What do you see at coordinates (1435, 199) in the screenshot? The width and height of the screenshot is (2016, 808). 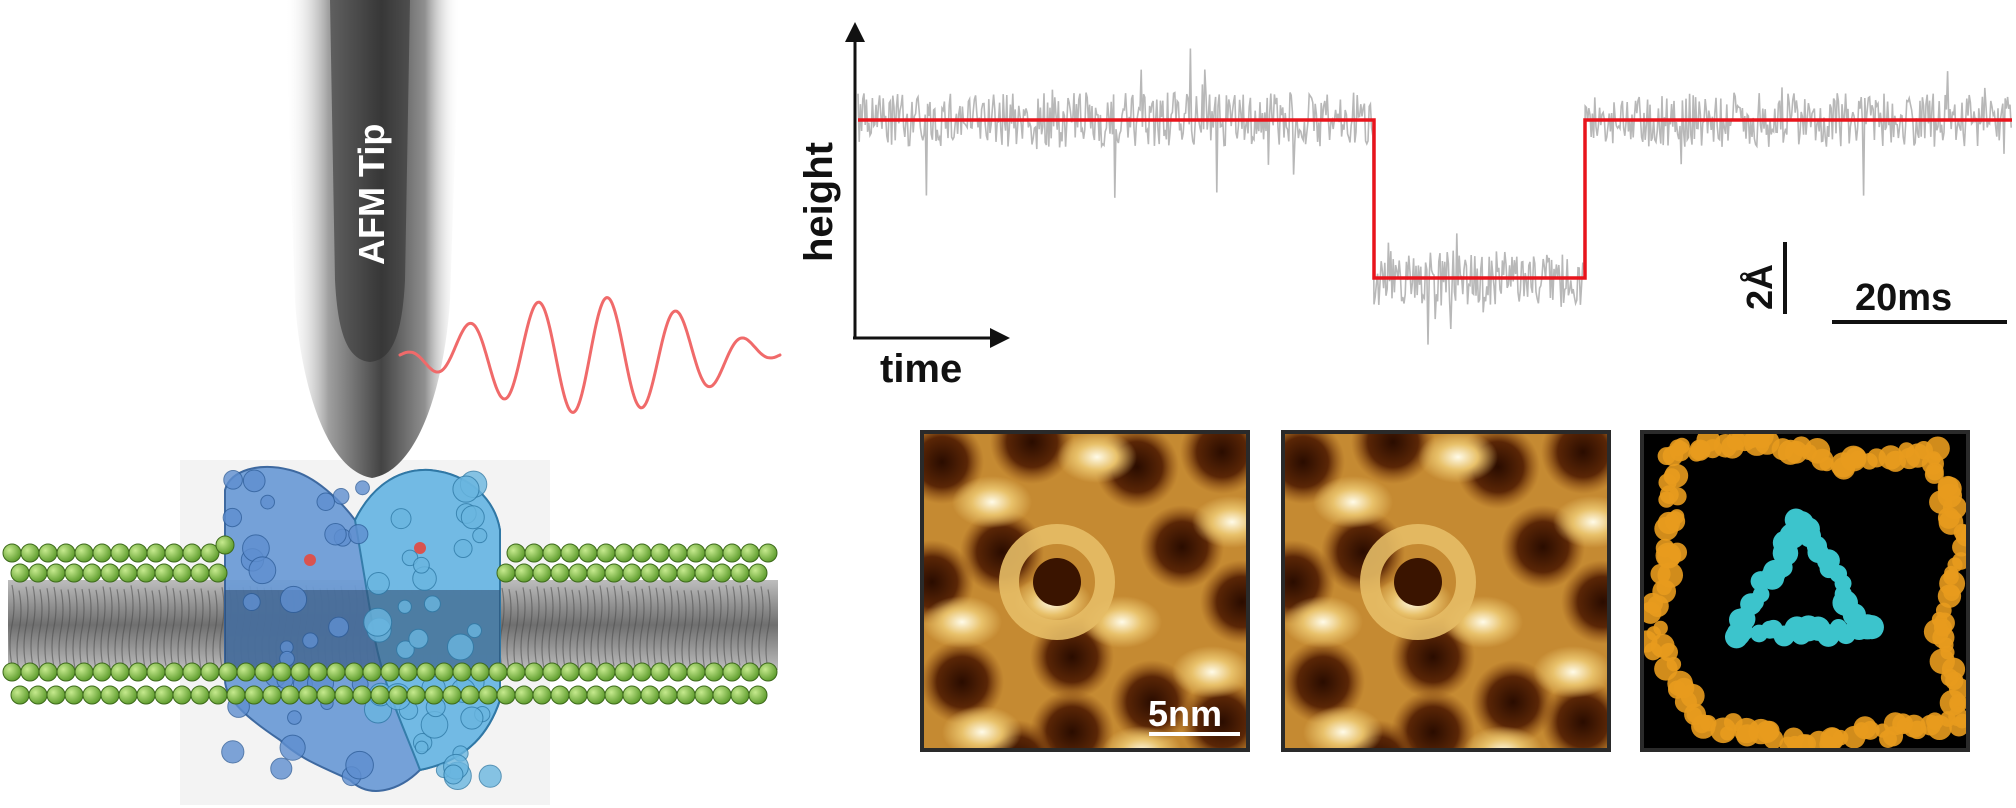 I see `fitted-step-trace` at bounding box center [1435, 199].